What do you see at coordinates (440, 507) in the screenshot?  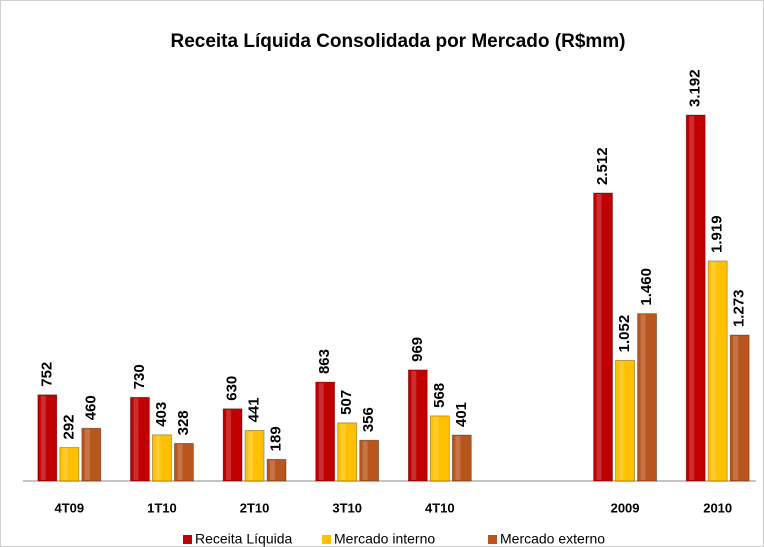 I see `x-tick-label: 4T10` at bounding box center [440, 507].